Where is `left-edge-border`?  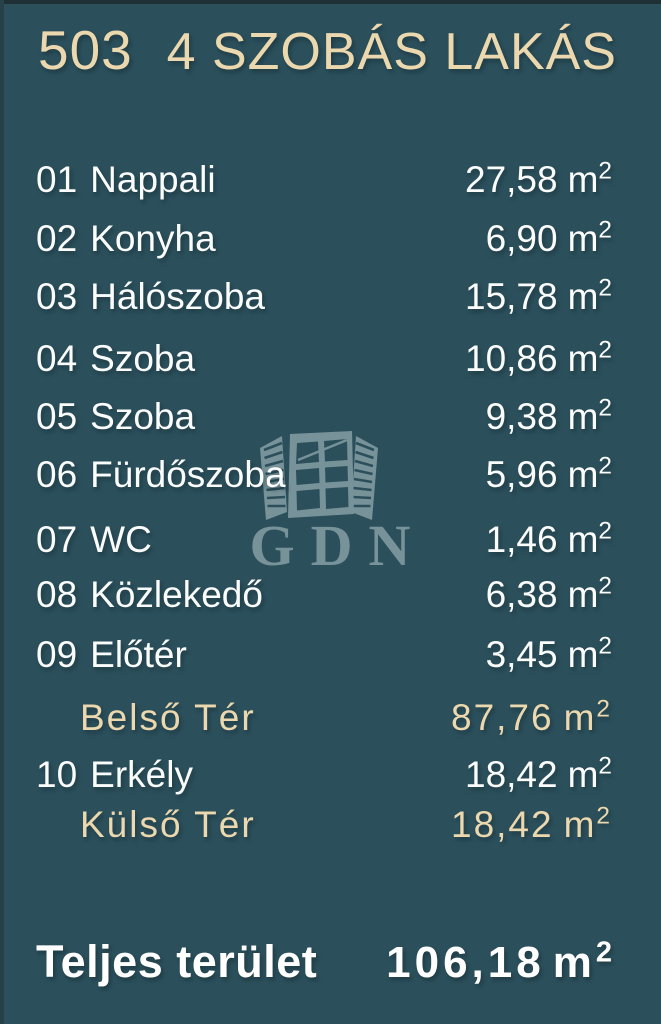
left-edge-border is located at coordinates (2, 512).